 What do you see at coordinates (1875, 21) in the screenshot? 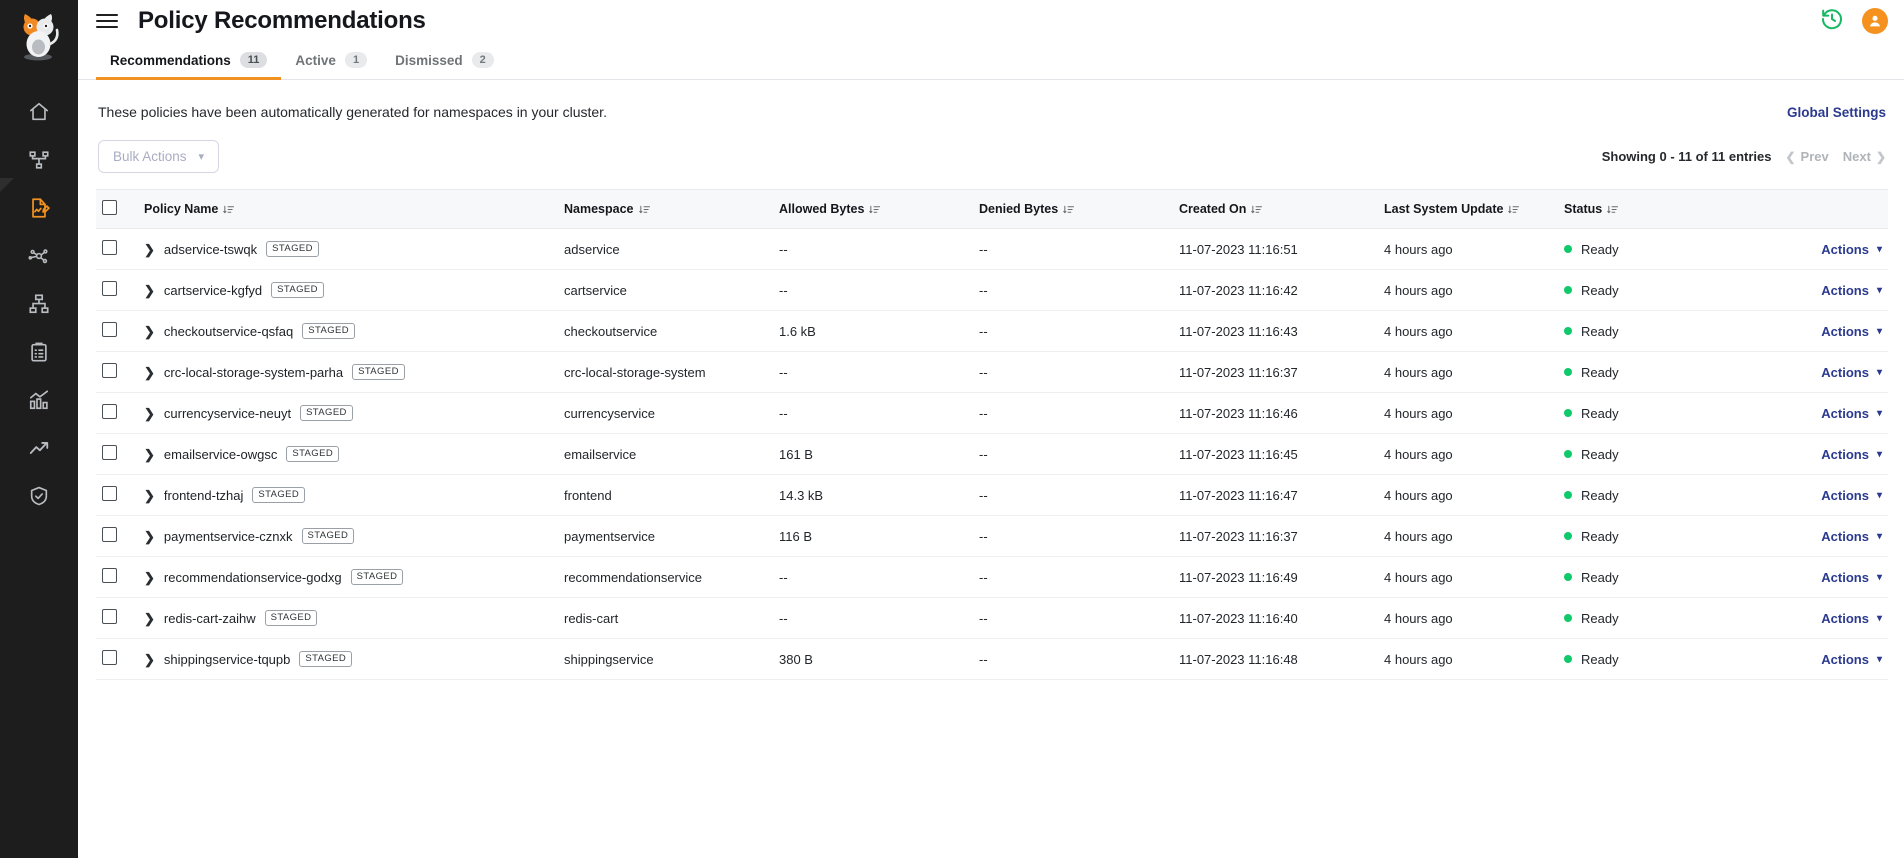
I see `user-avatar-icon` at bounding box center [1875, 21].